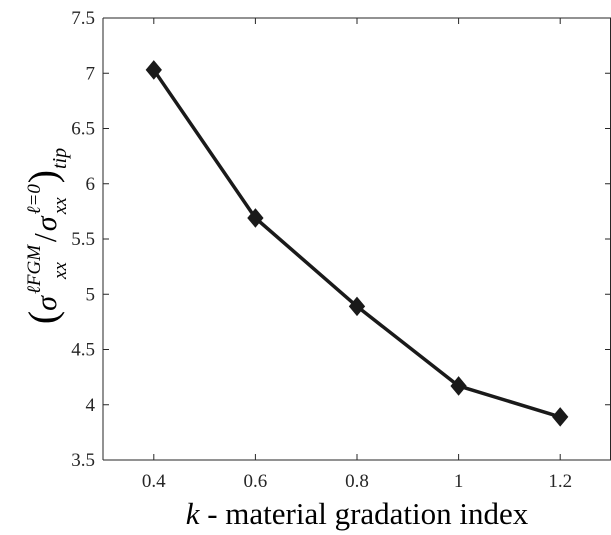  Describe the element at coordinates (83, 350) in the screenshot. I see `y-tick-label: 4.5` at that location.